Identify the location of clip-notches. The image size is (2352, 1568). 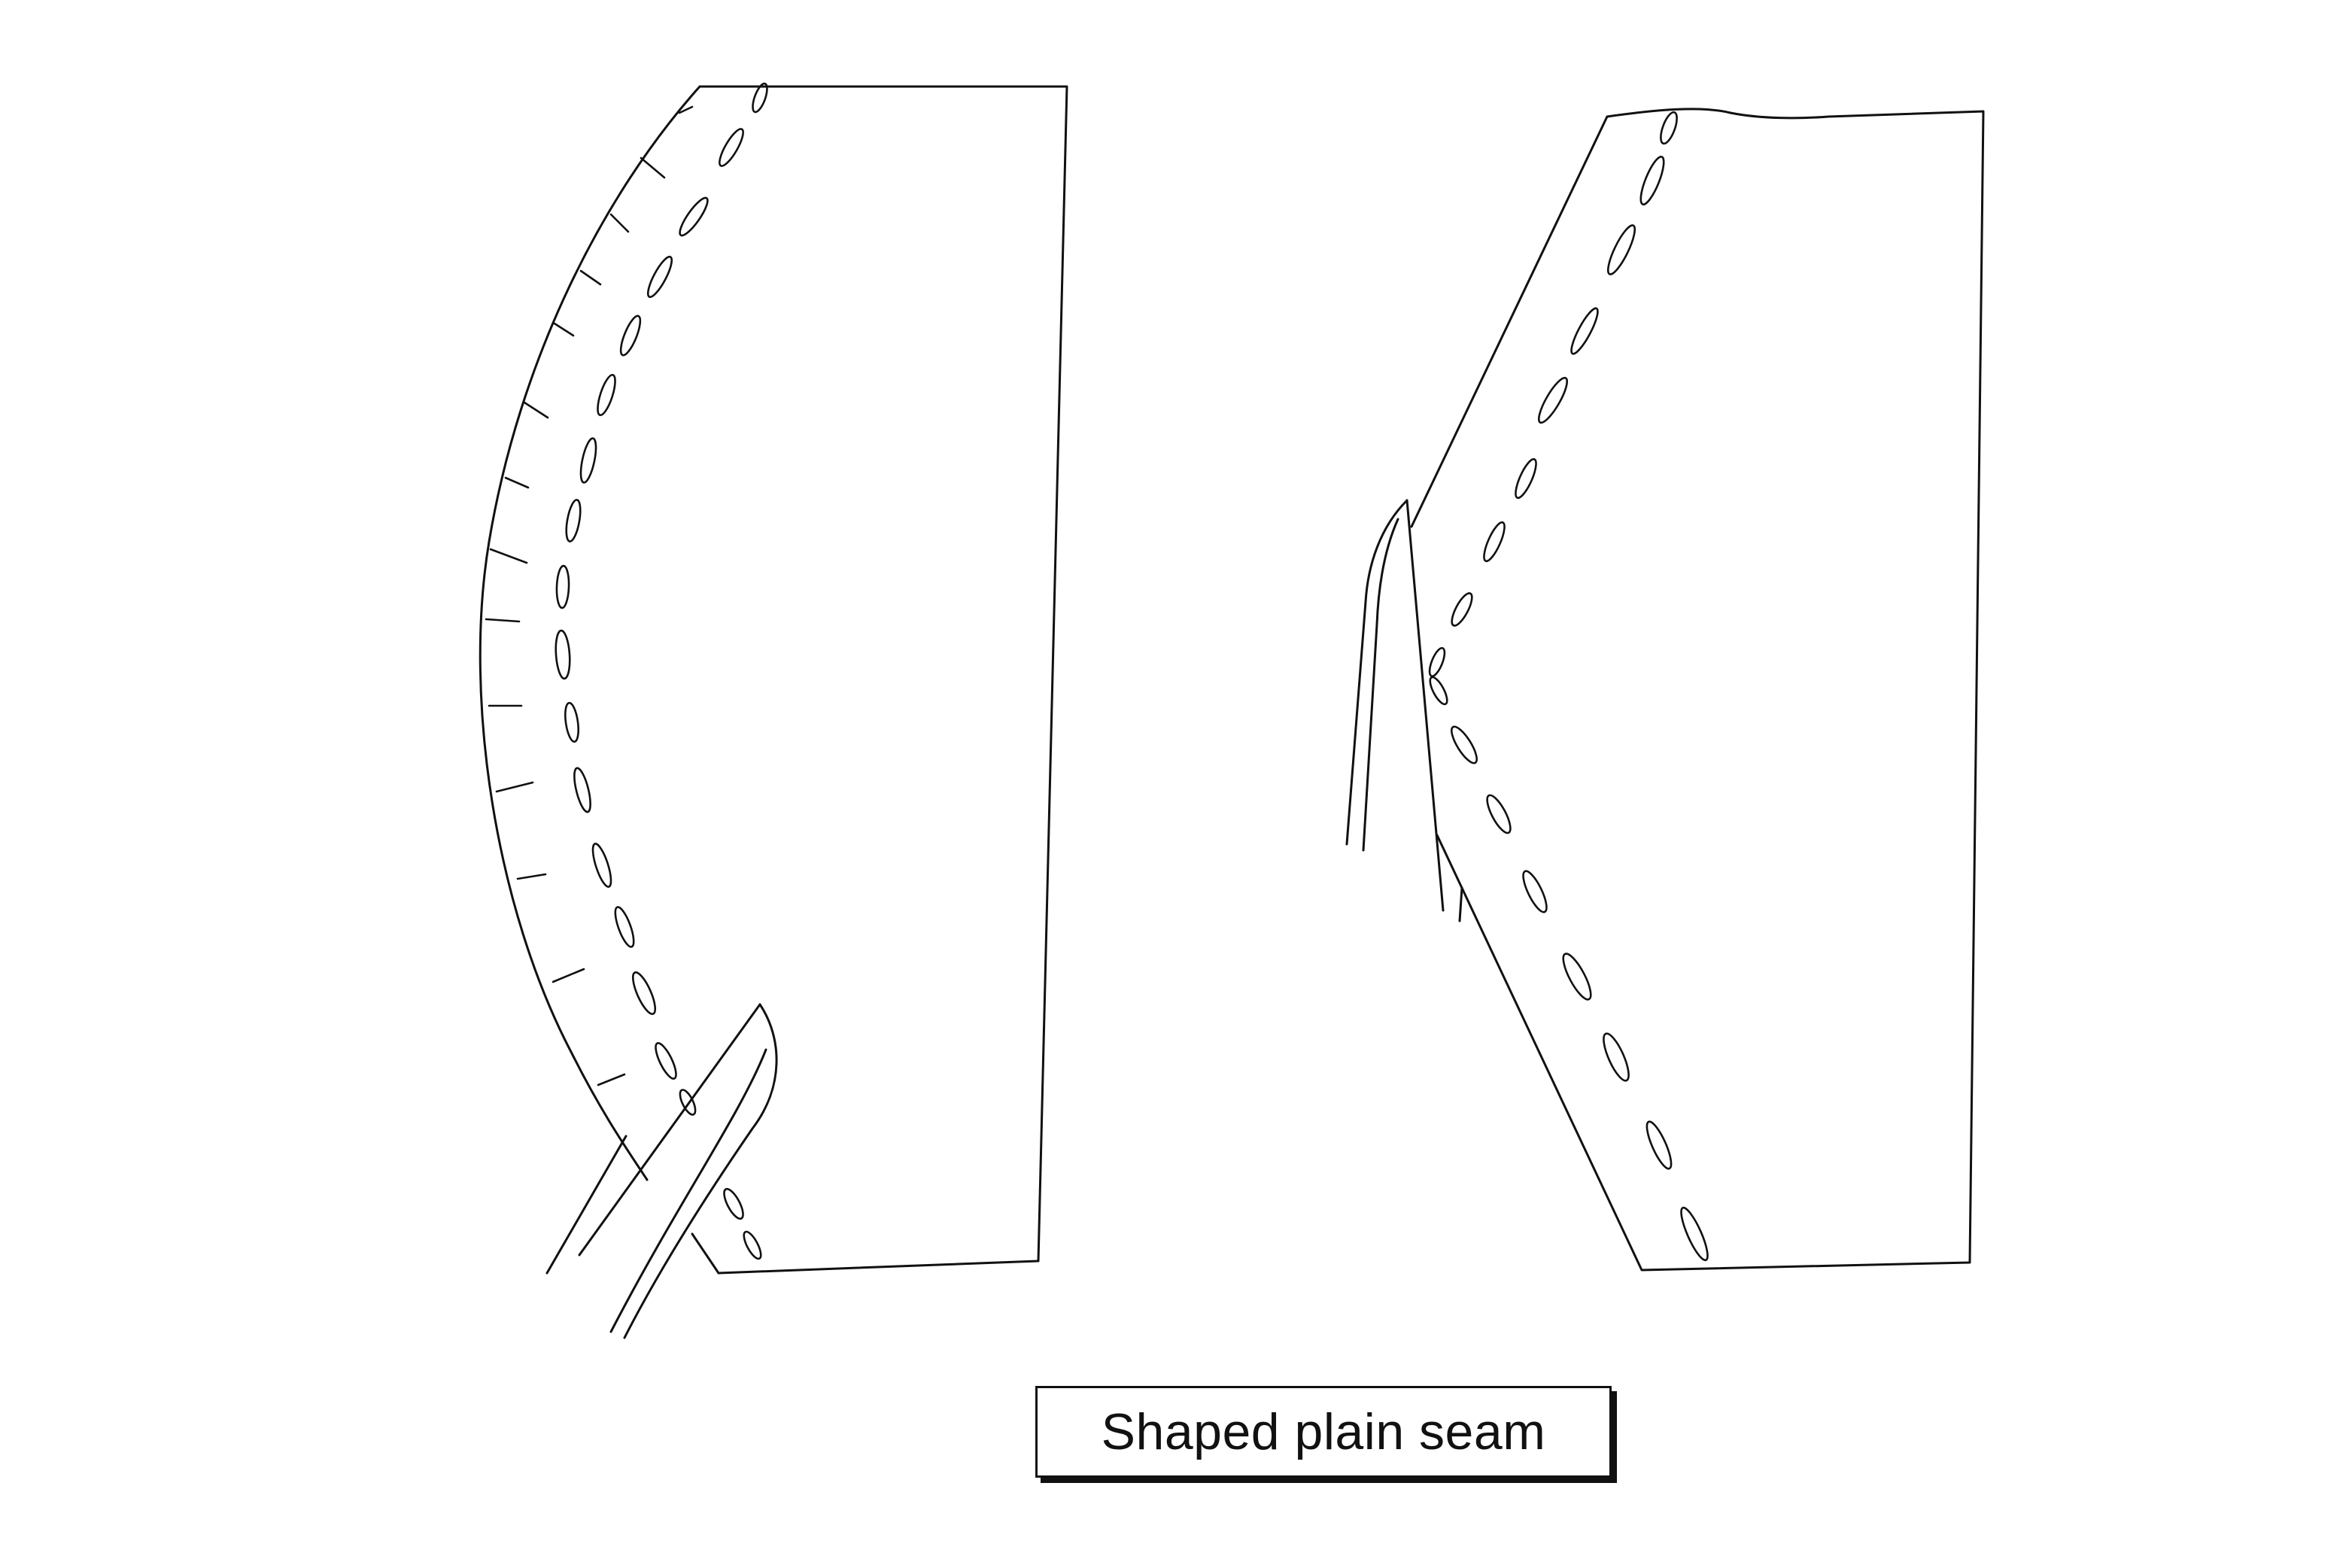
(589, 595).